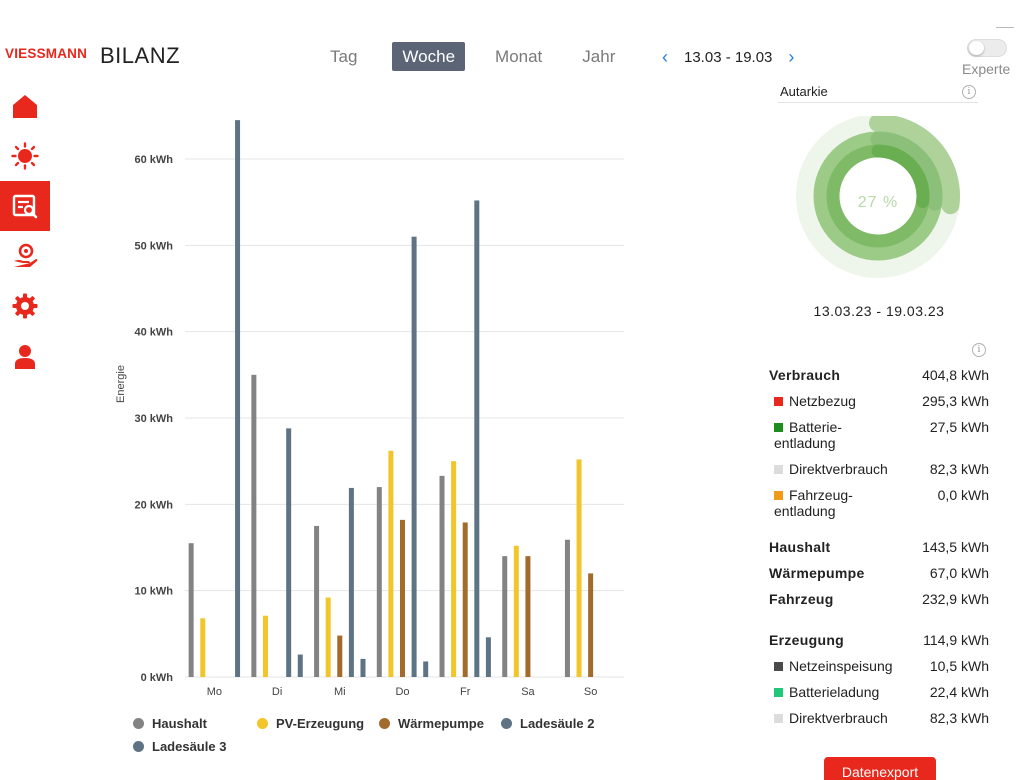  Describe the element at coordinates (340, 692) in the screenshot. I see `x-tick-label: Mi` at that location.